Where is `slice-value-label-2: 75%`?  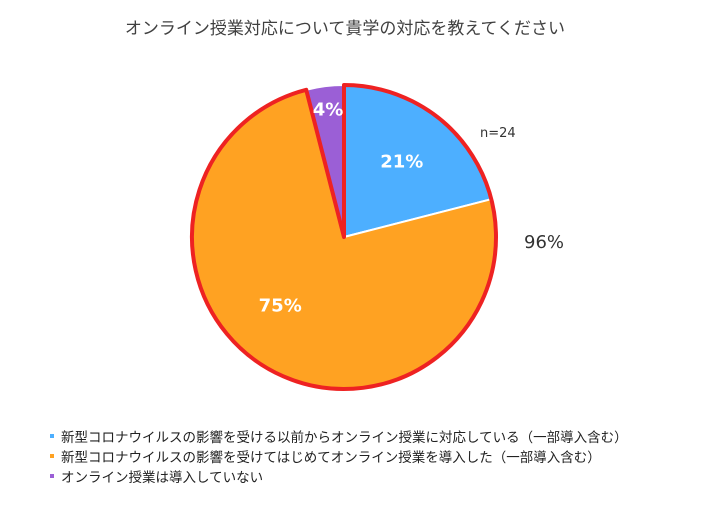
slice-value-label-2: 75% is located at coordinates (280, 305).